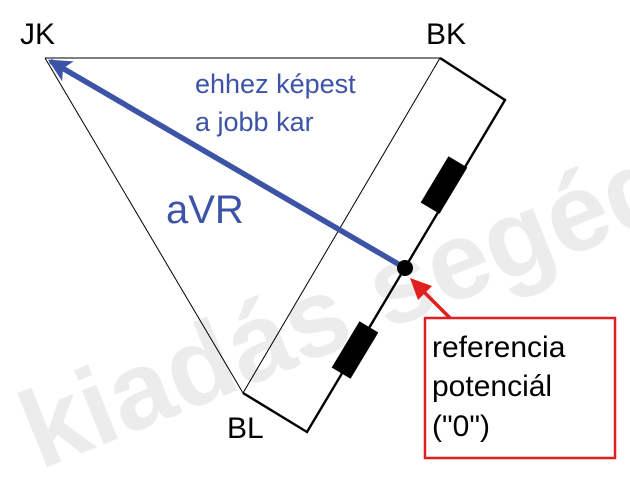  I want to click on reference-text-line3: ("0"), so click(461, 426).